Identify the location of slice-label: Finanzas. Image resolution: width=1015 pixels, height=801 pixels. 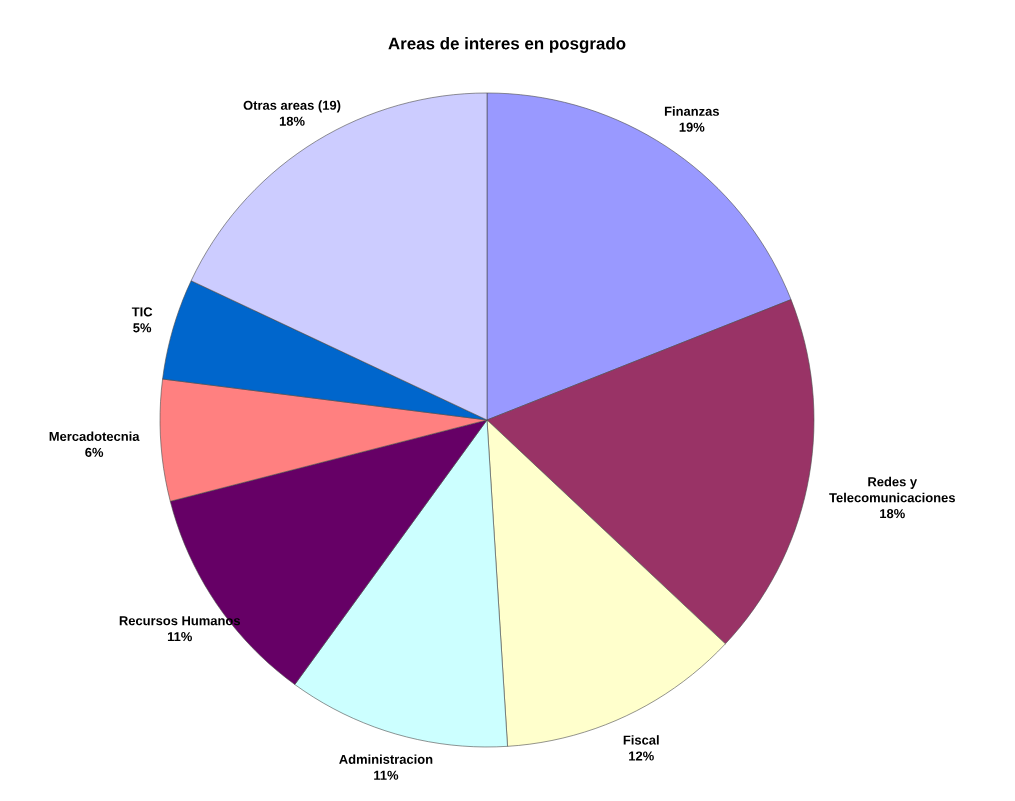
(691, 111).